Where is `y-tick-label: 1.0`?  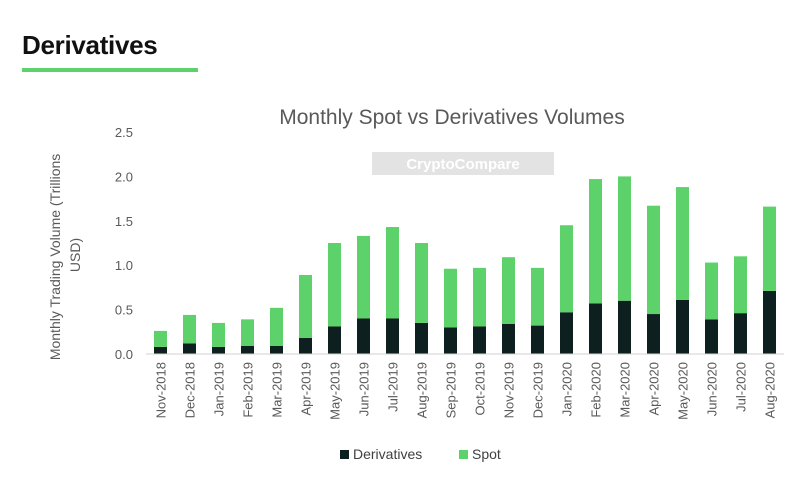 y-tick-label: 1.0 is located at coordinates (124, 265).